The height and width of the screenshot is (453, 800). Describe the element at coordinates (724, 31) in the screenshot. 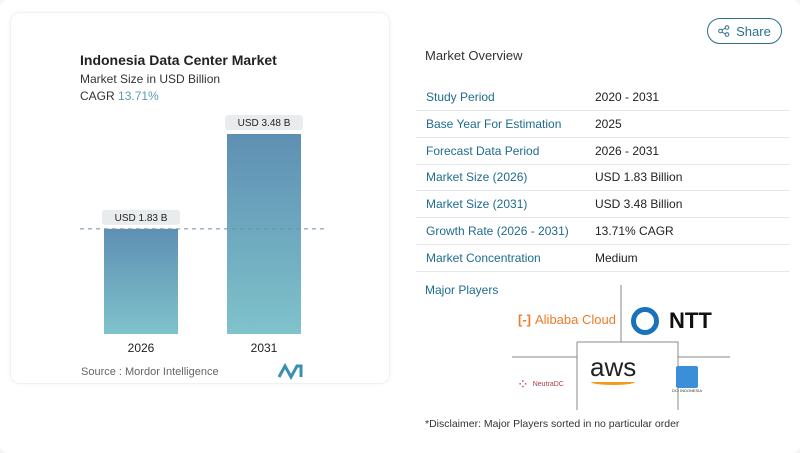

I see `share-icon` at that location.